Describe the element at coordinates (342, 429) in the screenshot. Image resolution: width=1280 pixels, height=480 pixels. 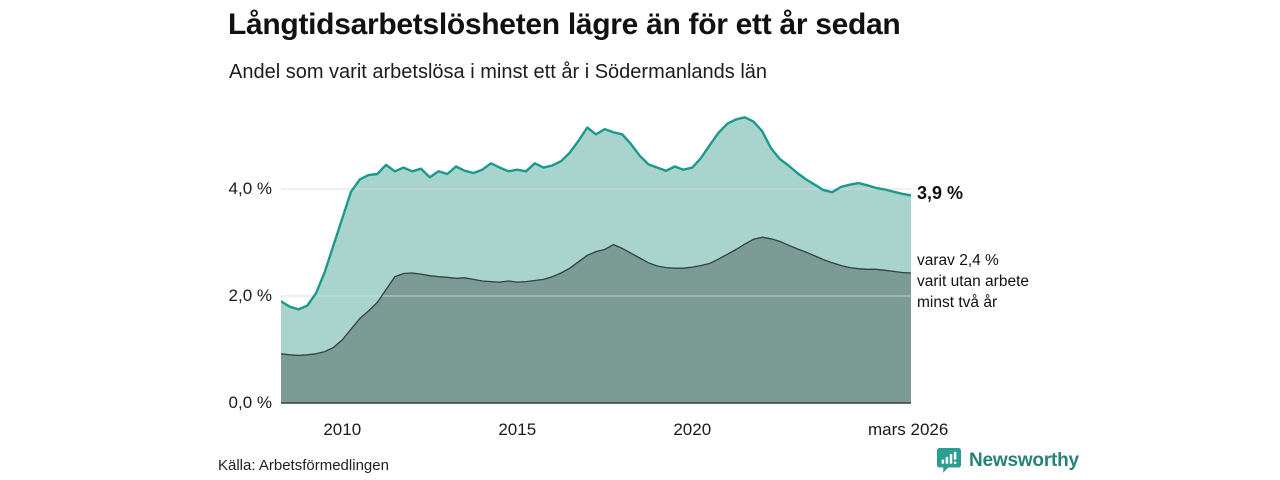
I see `x-tick-label: 2010` at that location.